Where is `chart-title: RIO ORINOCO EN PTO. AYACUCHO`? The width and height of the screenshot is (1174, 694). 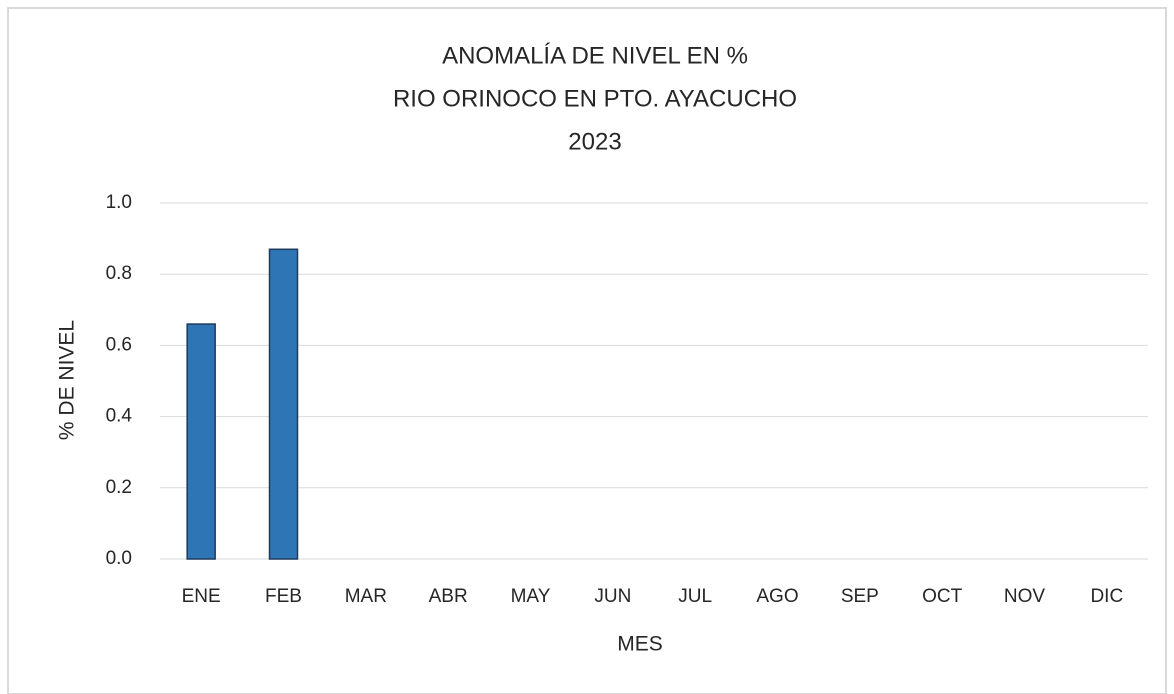
chart-title: RIO ORINOCO EN PTO. AYACUCHO is located at coordinates (595, 98).